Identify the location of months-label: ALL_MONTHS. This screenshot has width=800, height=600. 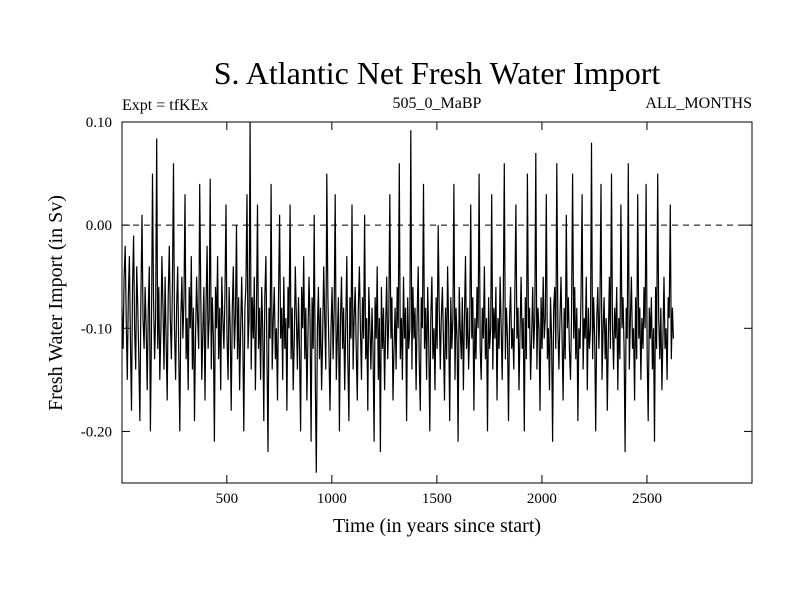
(698, 103).